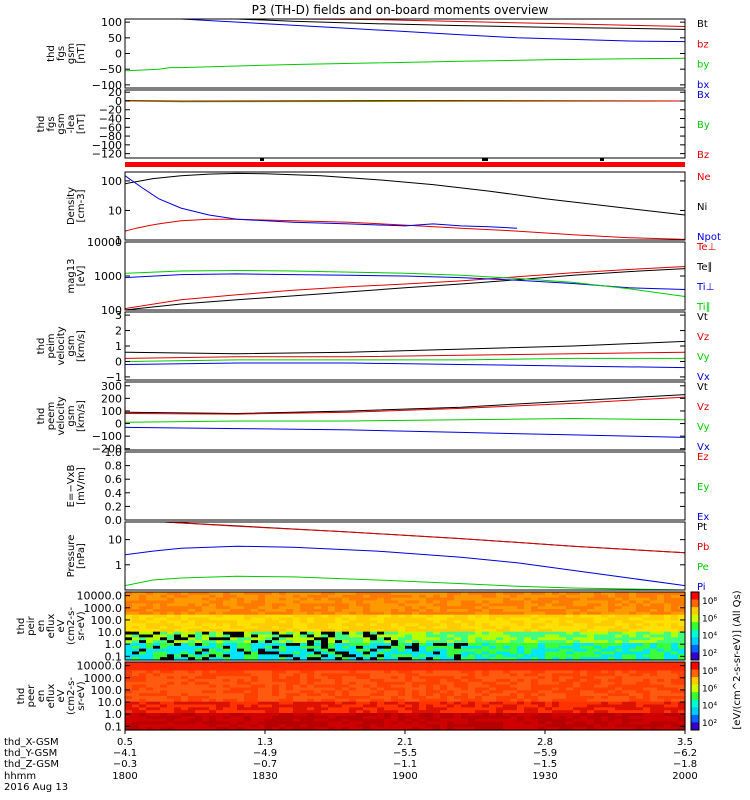 The width and height of the screenshot is (750, 800). What do you see at coordinates (114, 466) in the screenshot?
I see `y-tick-label: 0.8` at bounding box center [114, 466].